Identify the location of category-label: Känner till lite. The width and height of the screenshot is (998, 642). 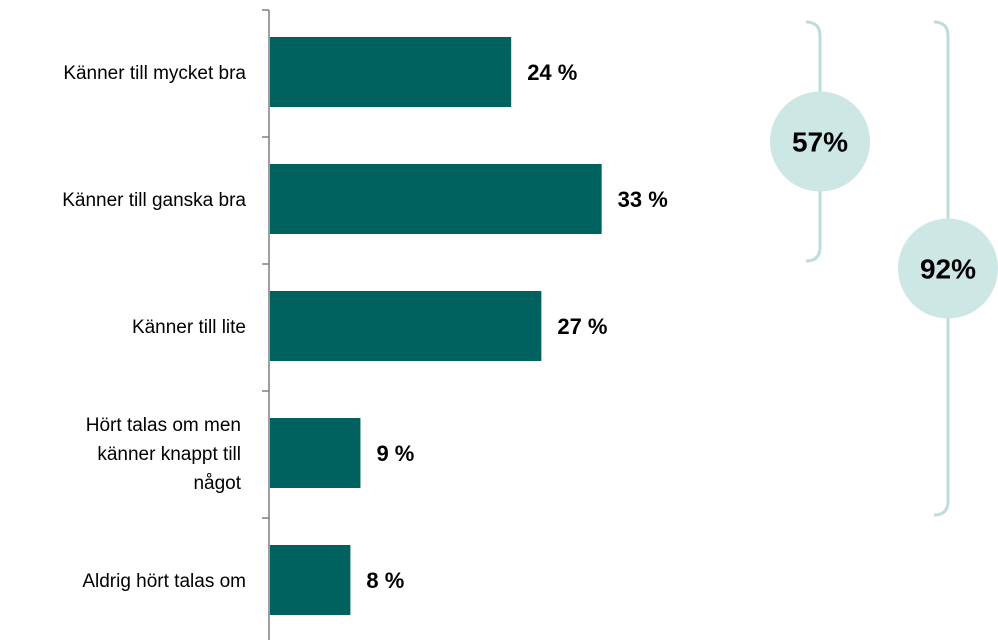
(189, 327).